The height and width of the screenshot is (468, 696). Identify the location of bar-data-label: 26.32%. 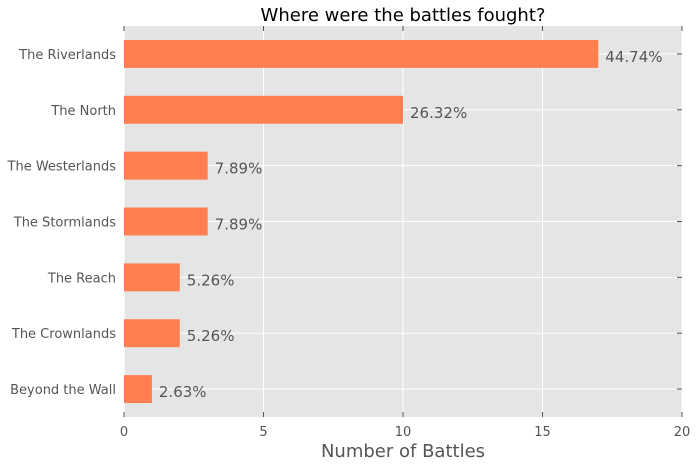
(438, 113).